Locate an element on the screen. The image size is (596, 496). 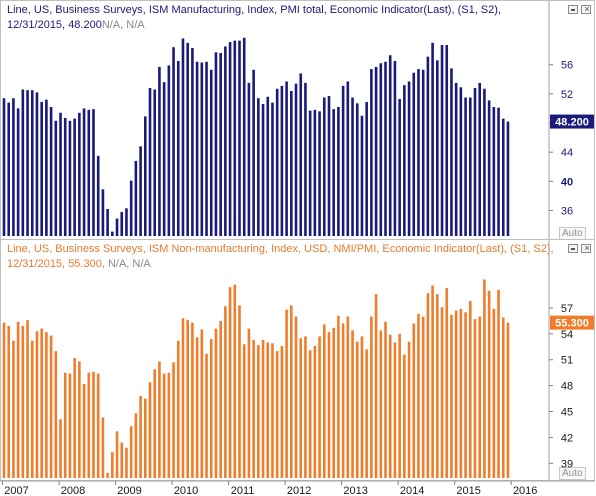
pane1-title-date: 12/31/2015, is located at coordinates (36, 25).